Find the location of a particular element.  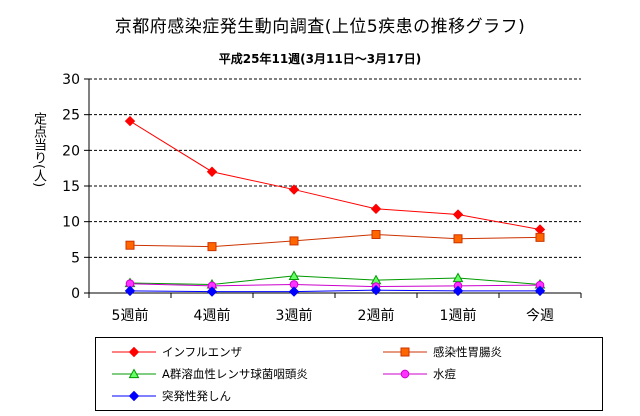

x-tick-label: 2週前 is located at coordinates (376, 315).